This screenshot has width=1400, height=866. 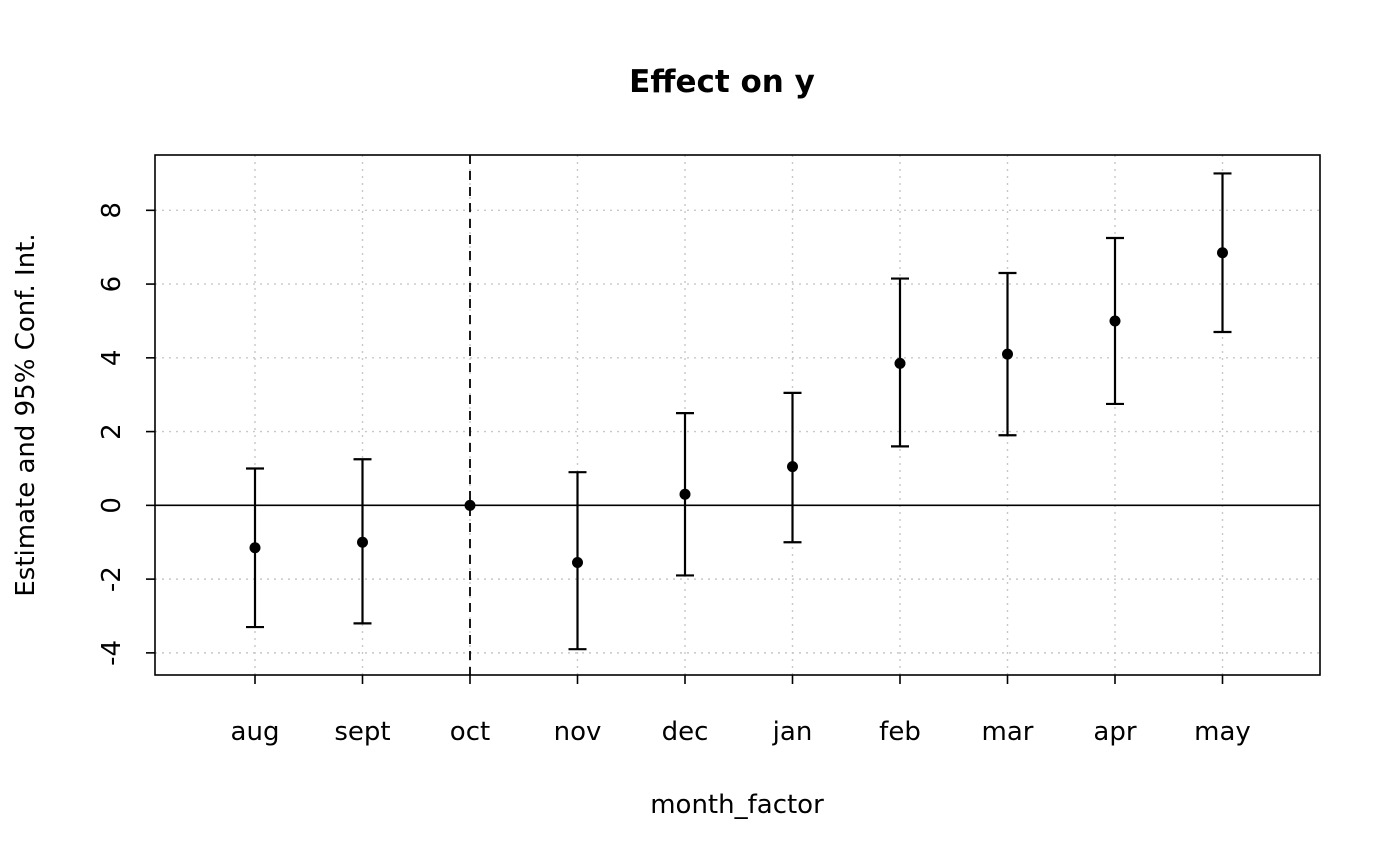 What do you see at coordinates (470, 732) in the screenshot?
I see `x-tick-label: oct` at bounding box center [470, 732].